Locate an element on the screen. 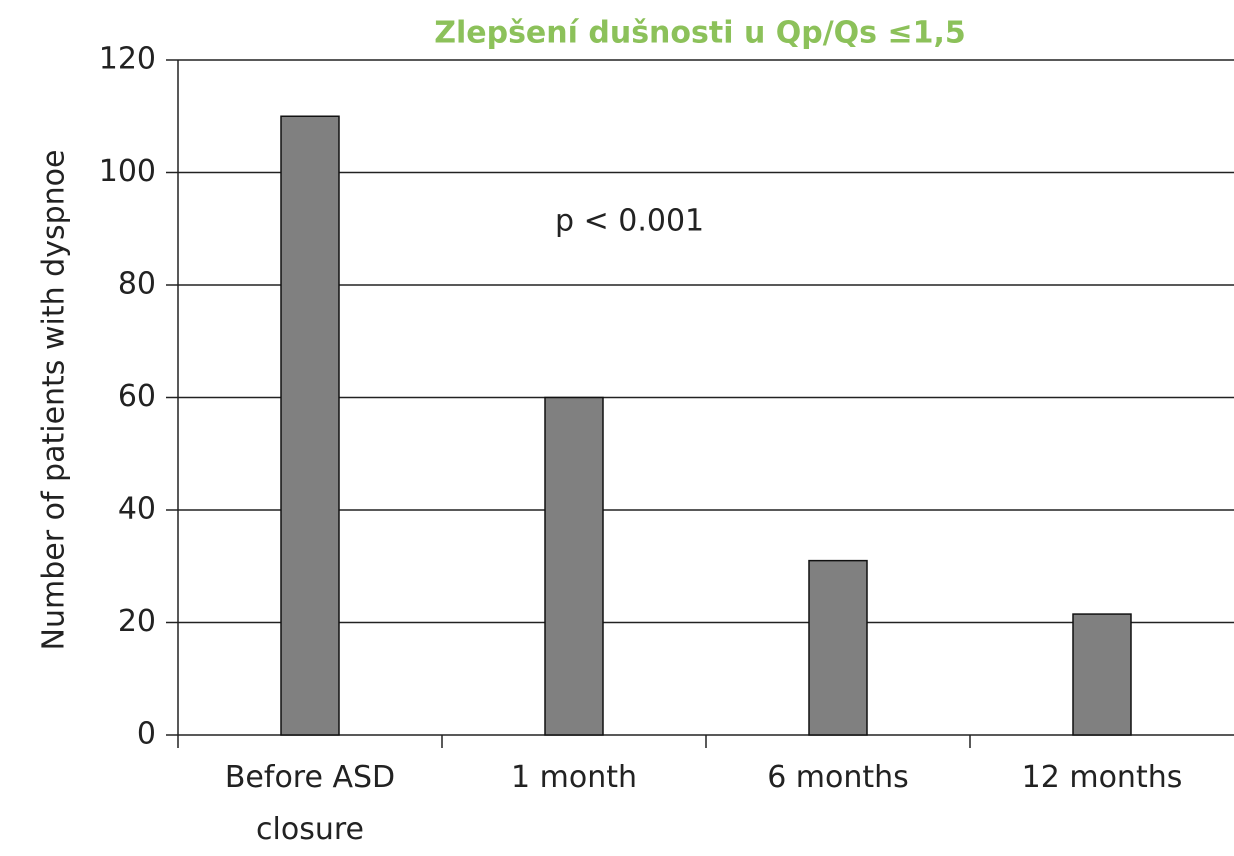  x-tick-label: Before ASD closure is located at coordinates (310, 803).